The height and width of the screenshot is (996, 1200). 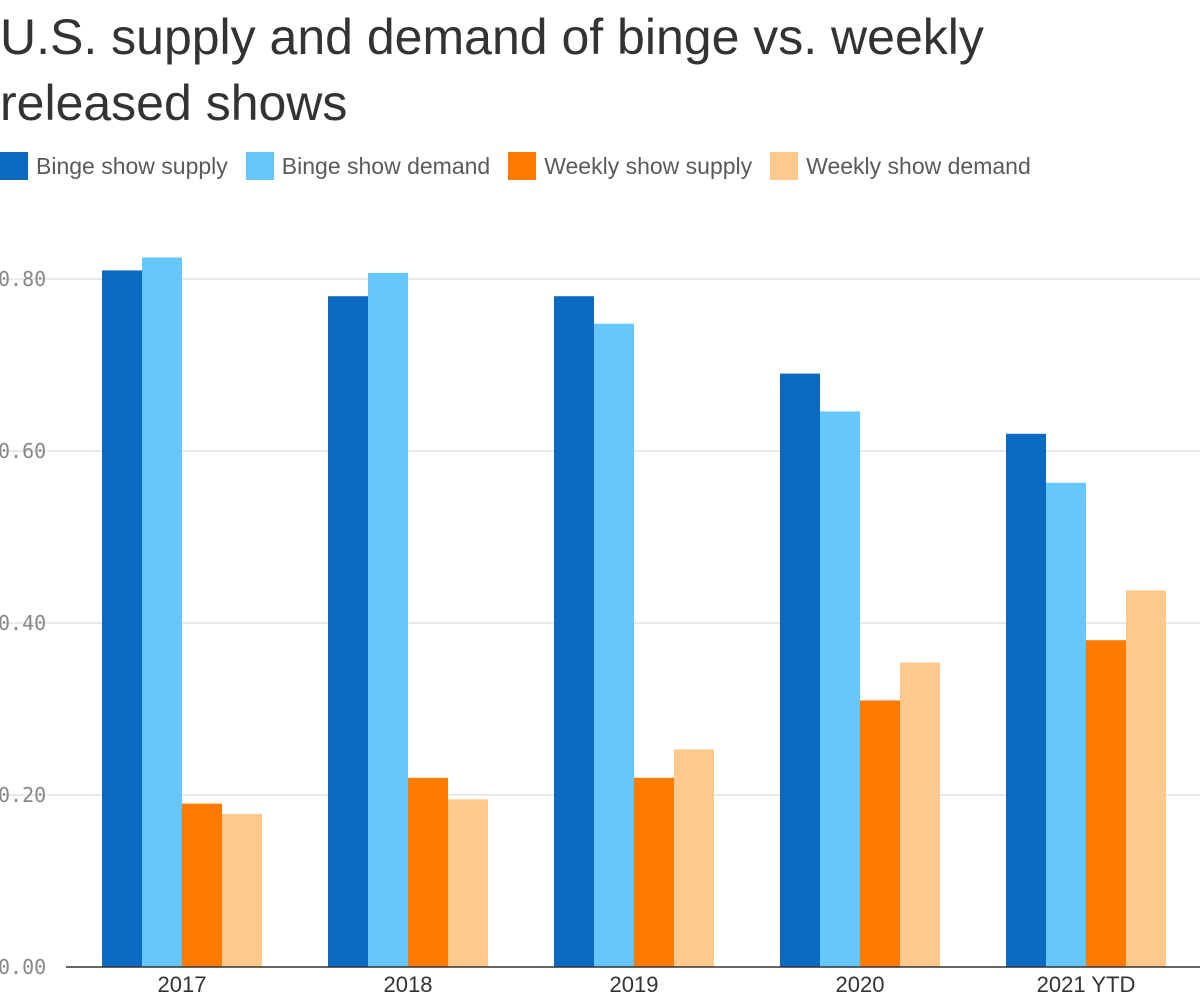 I want to click on legend-item-weekly-demand: Weekly show demand, so click(x=900, y=166).